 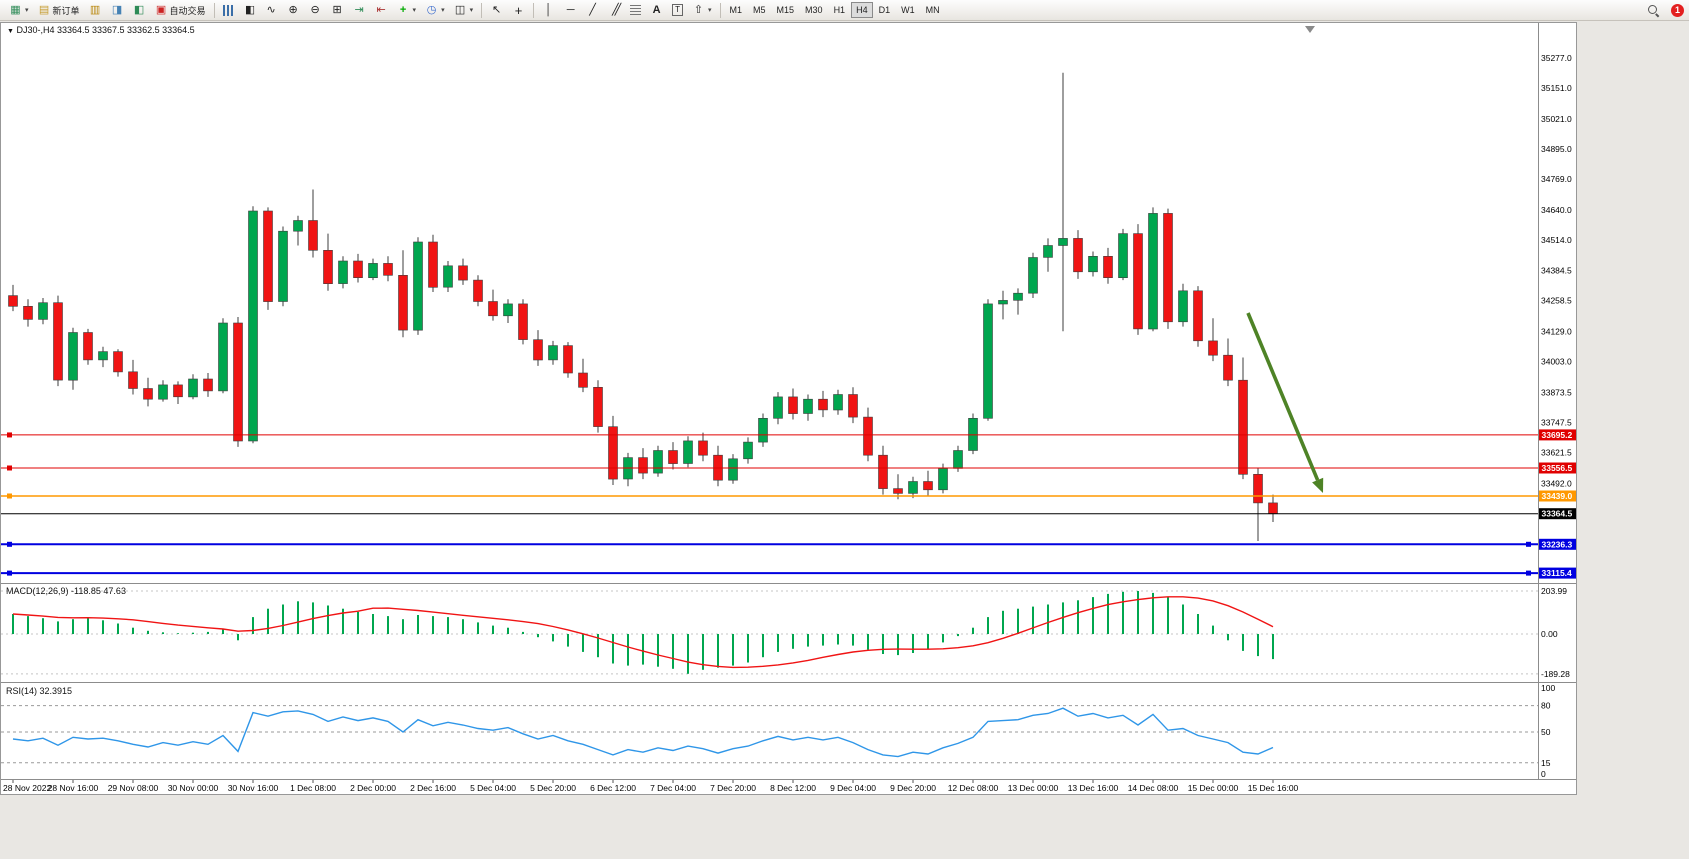 What do you see at coordinates (1557, 514) in the screenshot?
I see `price-badge-label: 33364.5` at bounding box center [1557, 514].